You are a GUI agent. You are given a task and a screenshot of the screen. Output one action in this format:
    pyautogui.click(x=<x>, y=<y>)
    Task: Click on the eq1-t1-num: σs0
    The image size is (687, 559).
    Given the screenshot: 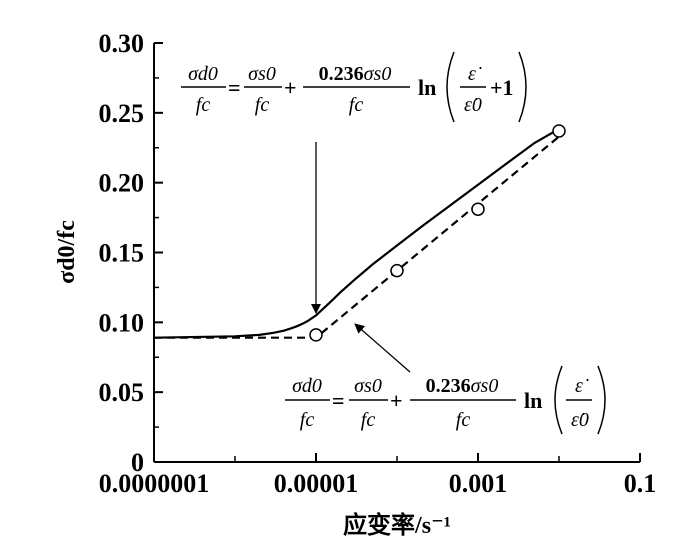 What is the action you would take?
    pyautogui.click(x=262, y=74)
    